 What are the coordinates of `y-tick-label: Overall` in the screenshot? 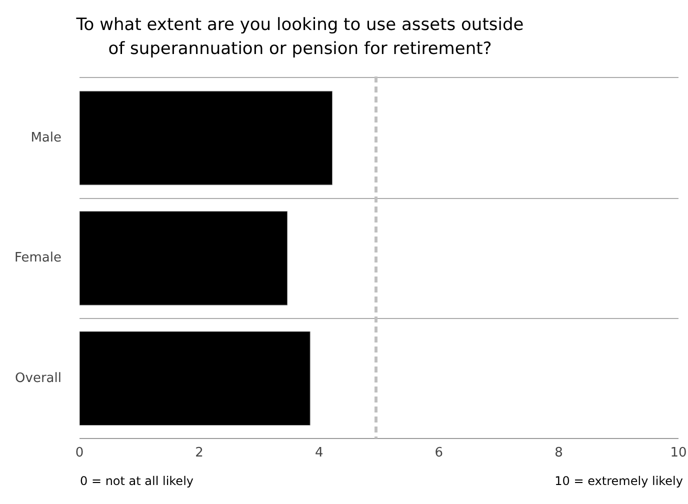 It's located at (38, 378).